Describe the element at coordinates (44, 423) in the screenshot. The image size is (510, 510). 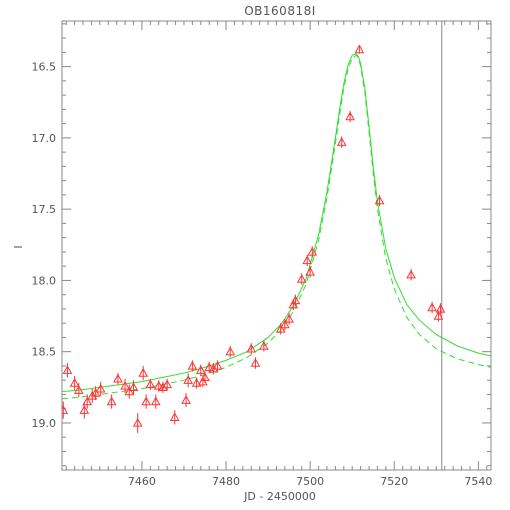
I see `y-tick-label: 19.0` at that location.